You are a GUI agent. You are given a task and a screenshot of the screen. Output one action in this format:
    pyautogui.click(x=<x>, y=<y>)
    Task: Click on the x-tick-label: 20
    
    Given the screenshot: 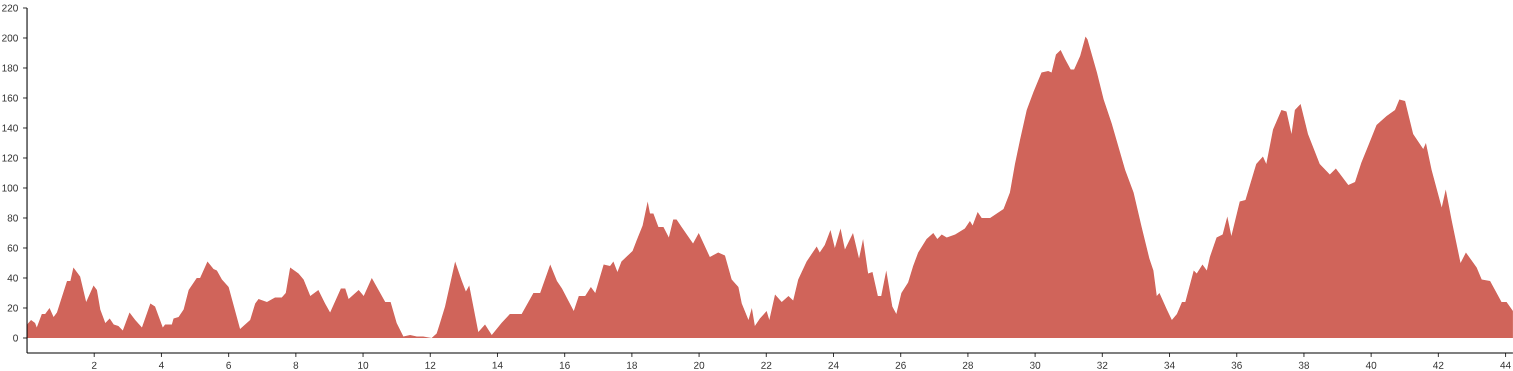 What is the action you would take?
    pyautogui.click(x=699, y=365)
    